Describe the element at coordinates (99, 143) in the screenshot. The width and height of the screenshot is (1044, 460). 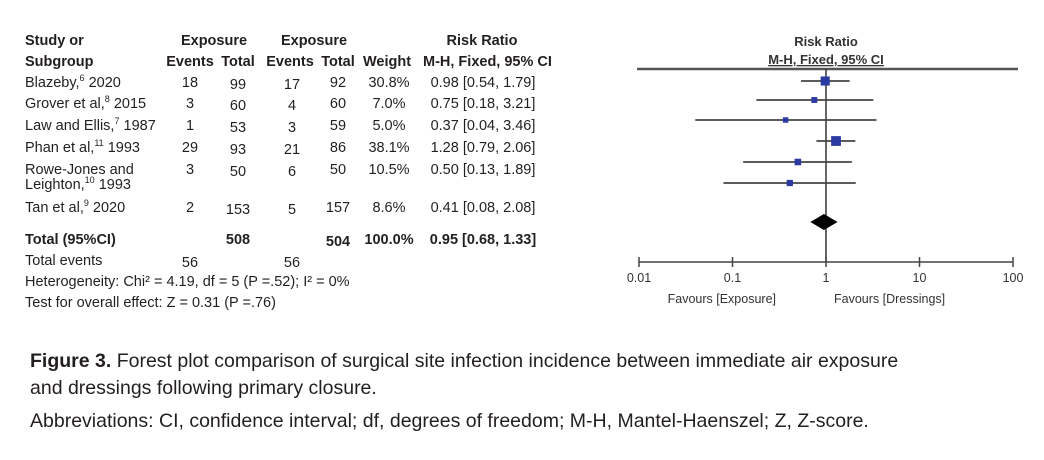
I see `study-ref: 11` at that location.